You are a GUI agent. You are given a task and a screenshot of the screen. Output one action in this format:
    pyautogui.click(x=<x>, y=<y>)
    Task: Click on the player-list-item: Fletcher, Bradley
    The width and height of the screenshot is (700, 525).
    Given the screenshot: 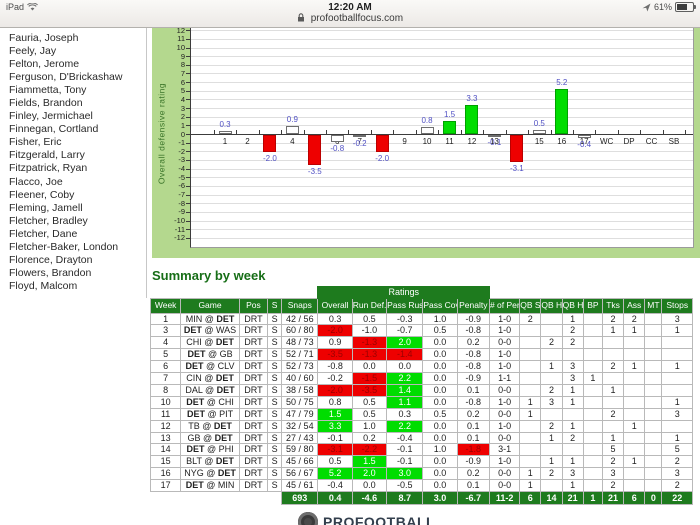 What is the action you would take?
    pyautogui.click(x=48, y=220)
    